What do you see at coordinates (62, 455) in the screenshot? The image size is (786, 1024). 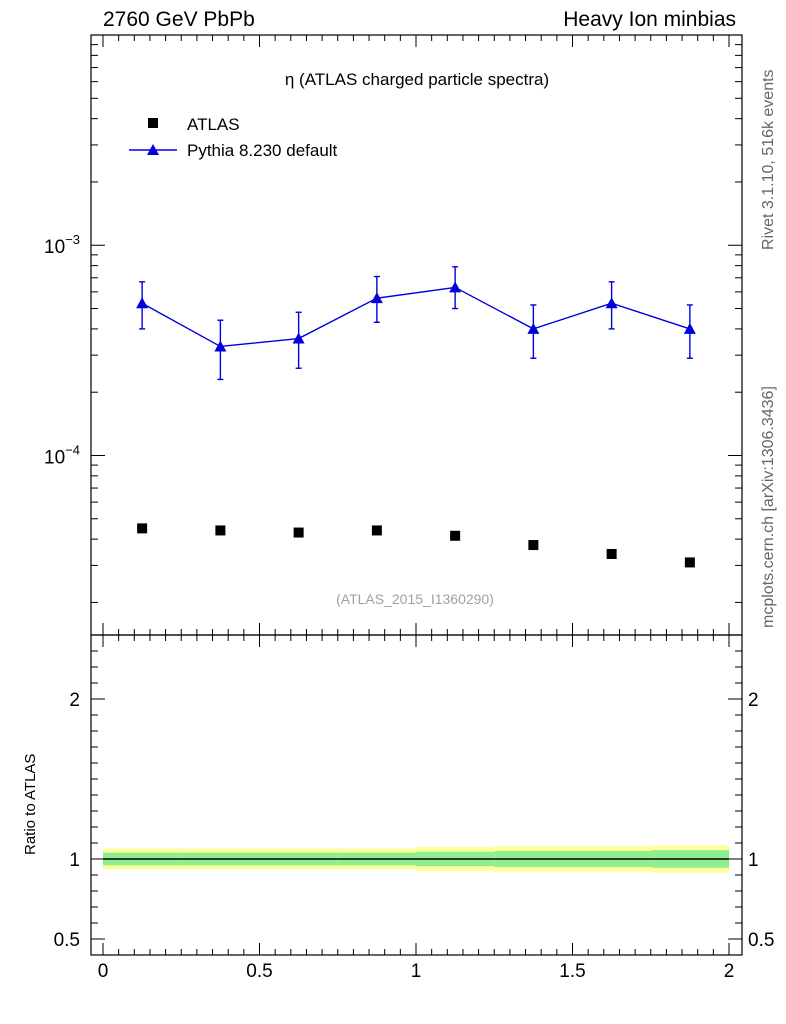 I see `y-tick-label: 10⁻⁴` at bounding box center [62, 455].